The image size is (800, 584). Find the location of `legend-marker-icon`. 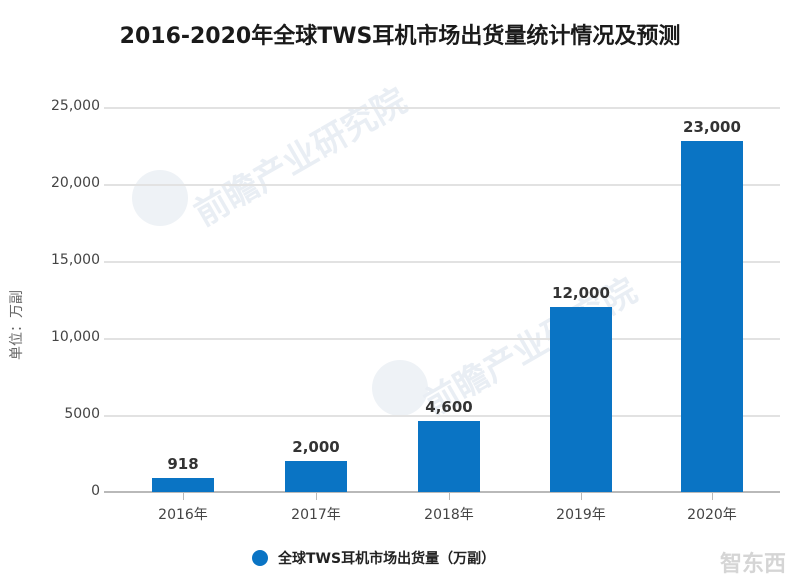

legend-marker-icon is located at coordinates (260, 558).